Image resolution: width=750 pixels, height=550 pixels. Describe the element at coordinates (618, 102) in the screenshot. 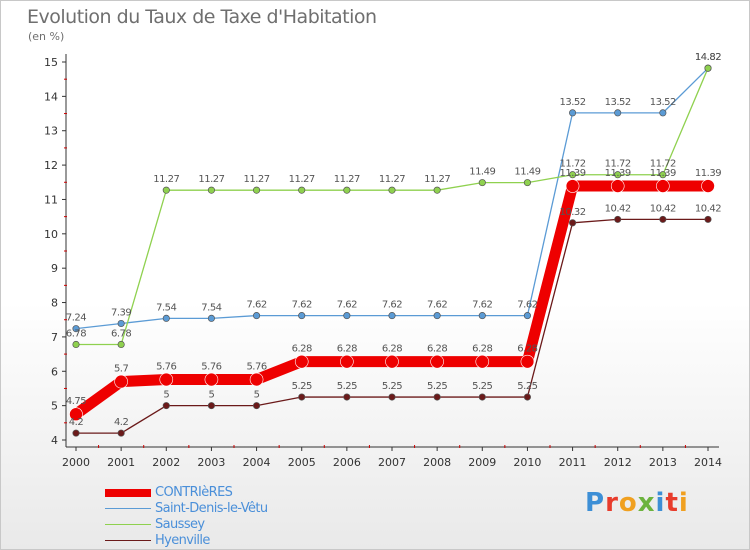

I see `data-label-1: 13.52` at that location.